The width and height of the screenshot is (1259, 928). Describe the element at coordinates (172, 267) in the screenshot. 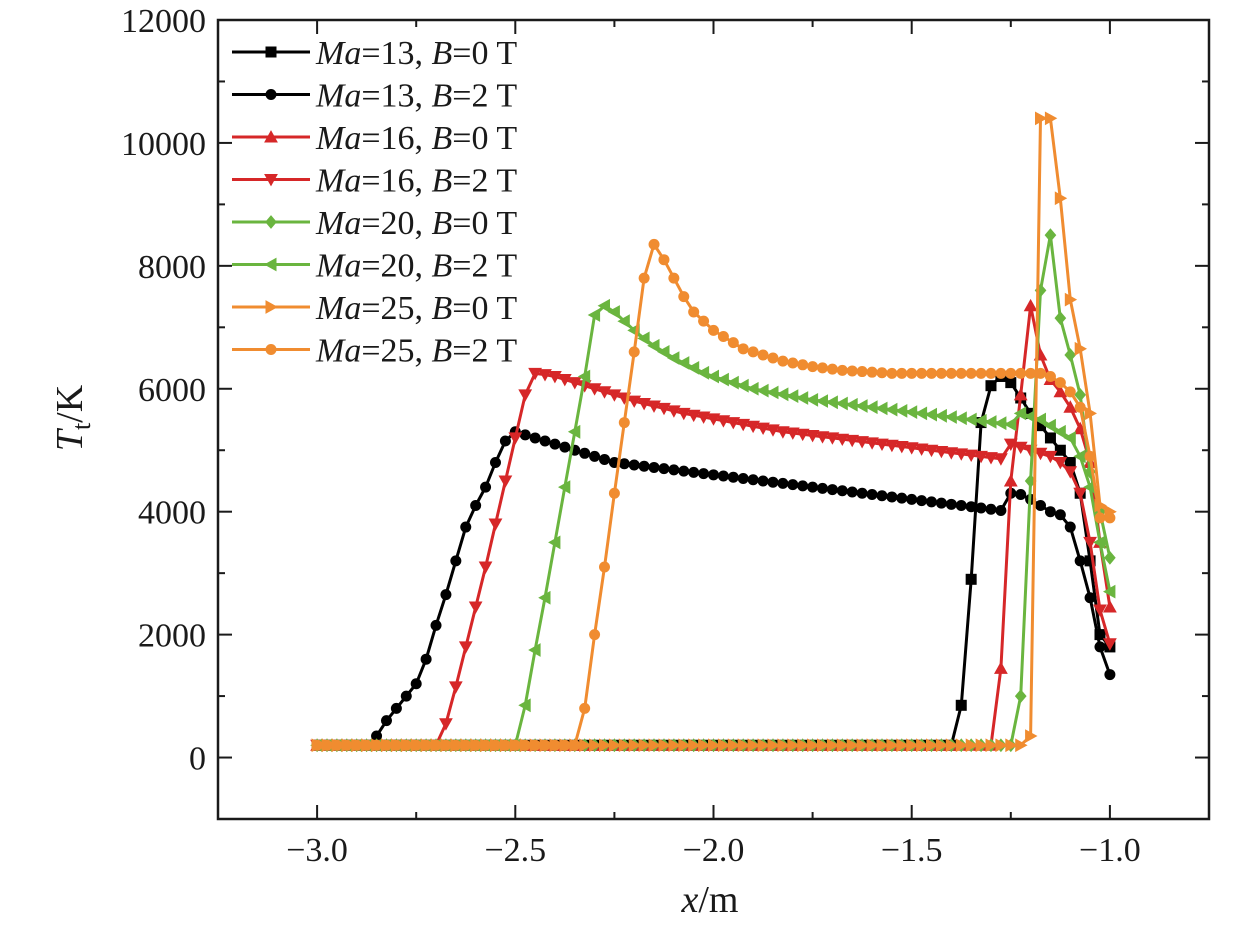

I see `y-tick-label: 8000` at that location.